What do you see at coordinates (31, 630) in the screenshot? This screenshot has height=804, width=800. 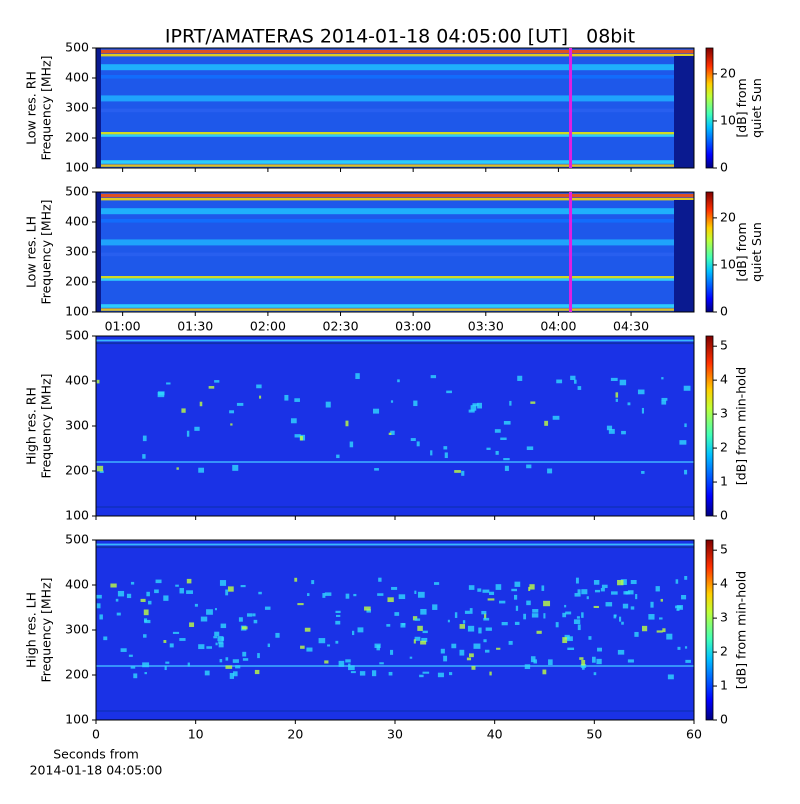 I see `y-axis-label: High res. LH` at bounding box center [31, 630].